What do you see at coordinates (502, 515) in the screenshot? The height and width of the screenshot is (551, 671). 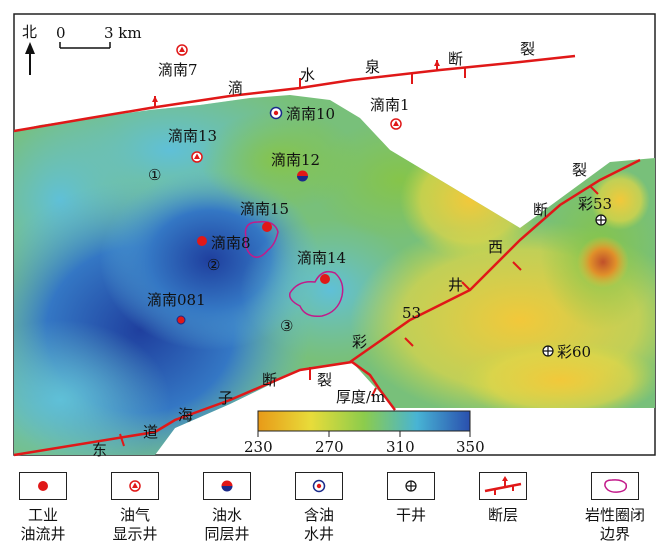 I see `legend-label: 断层` at bounding box center [502, 515].